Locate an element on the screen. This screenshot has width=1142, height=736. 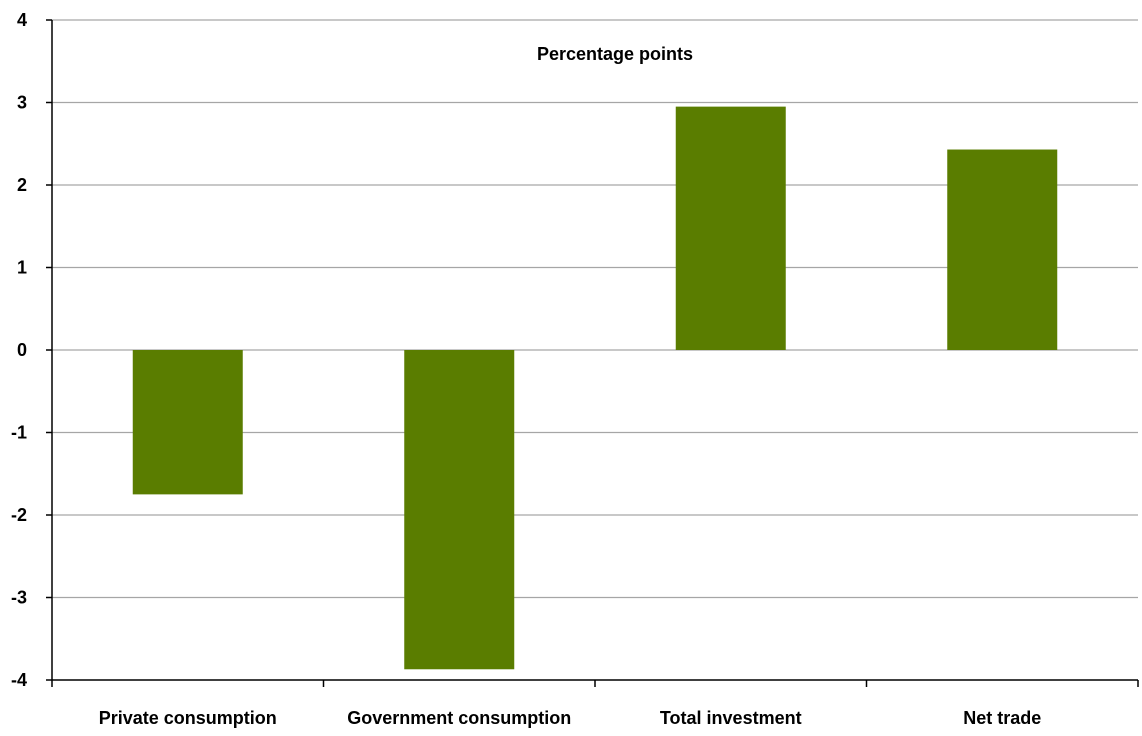
y-tick-label: -2 is located at coordinates (19, 515).